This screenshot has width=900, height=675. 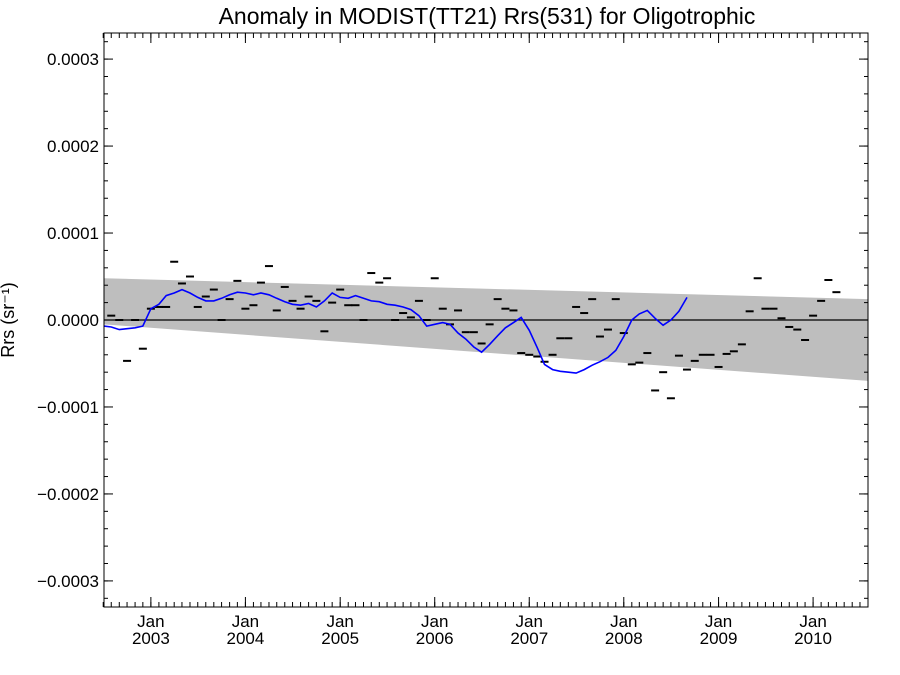 I want to click on confidence-band-layer, so click(x=486, y=329).